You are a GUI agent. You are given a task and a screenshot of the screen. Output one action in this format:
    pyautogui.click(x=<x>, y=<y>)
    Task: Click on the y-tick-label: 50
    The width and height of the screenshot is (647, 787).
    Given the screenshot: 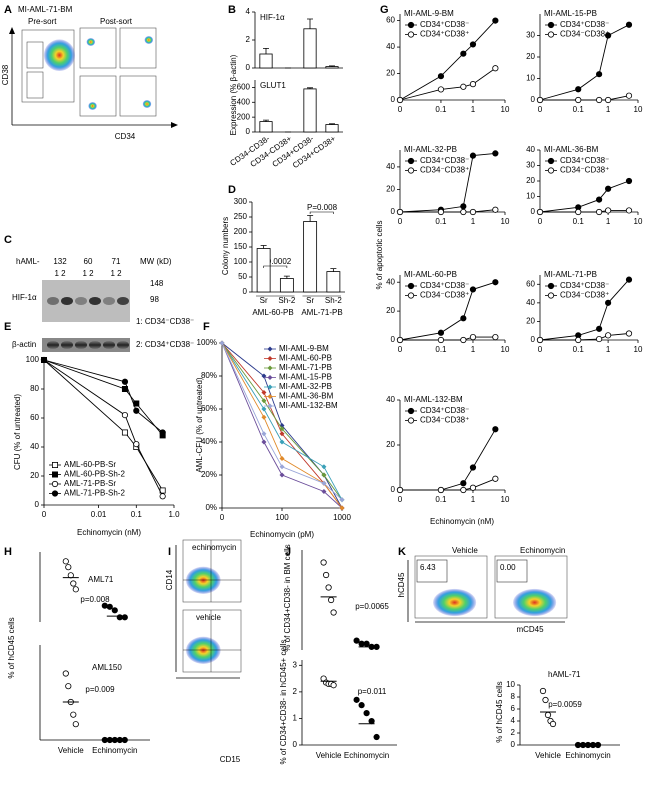 What is the action you would take?
    pyautogui.click(x=242, y=276)
    